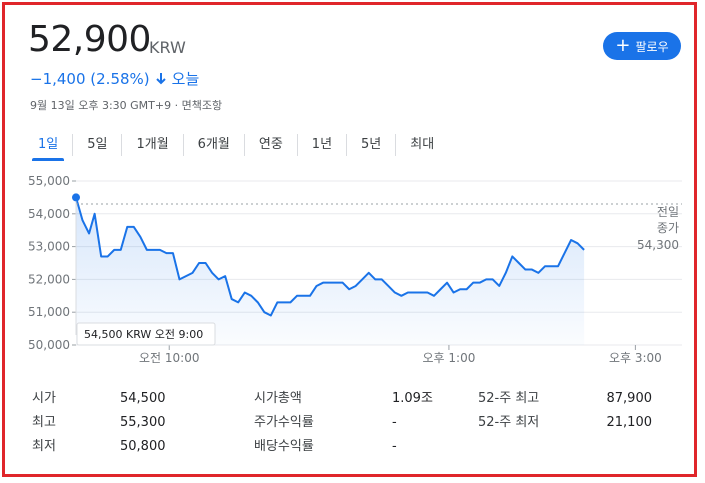  I want to click on stat-label: 최고, so click(44, 422).